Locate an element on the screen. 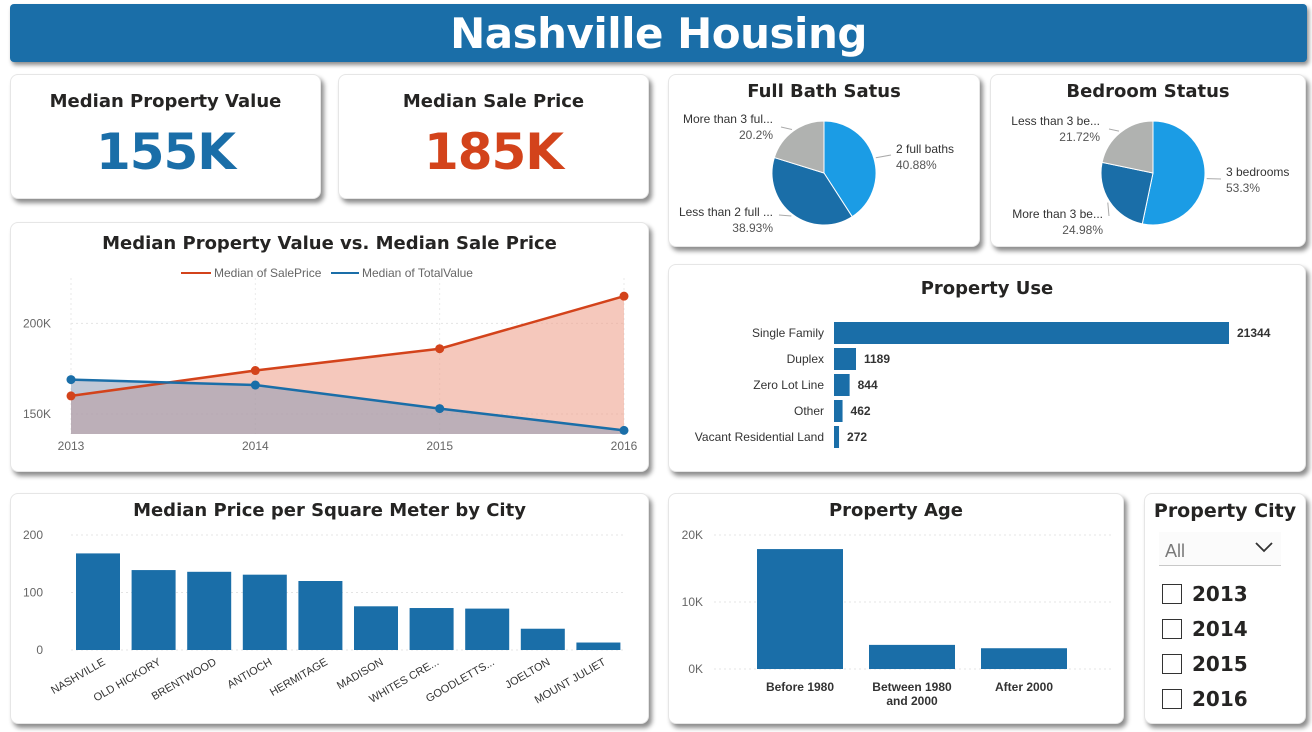 The image size is (1312, 732). slicer-option-2015: 2015 is located at coordinates (1205, 664).